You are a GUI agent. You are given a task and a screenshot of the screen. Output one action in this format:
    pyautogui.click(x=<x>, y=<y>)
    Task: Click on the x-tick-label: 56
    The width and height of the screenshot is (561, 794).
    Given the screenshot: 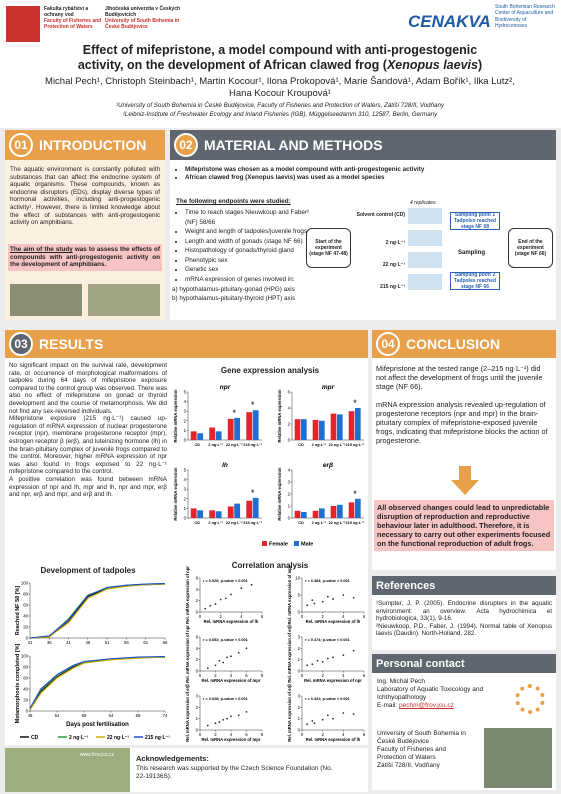 What is the action you would take?
    pyautogui.click(x=126, y=642)
    